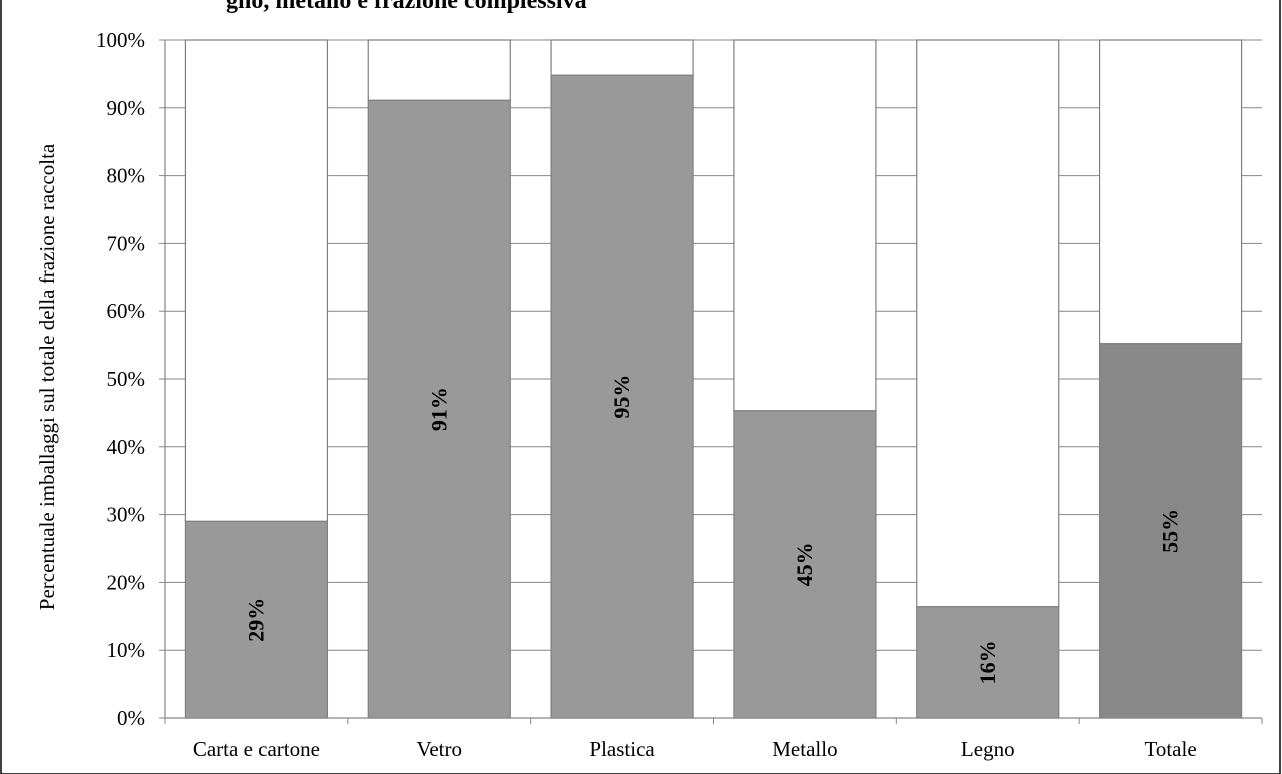 Image resolution: width=1282 pixels, height=774 pixels. I want to click on data-label: 55%, so click(1170, 531).